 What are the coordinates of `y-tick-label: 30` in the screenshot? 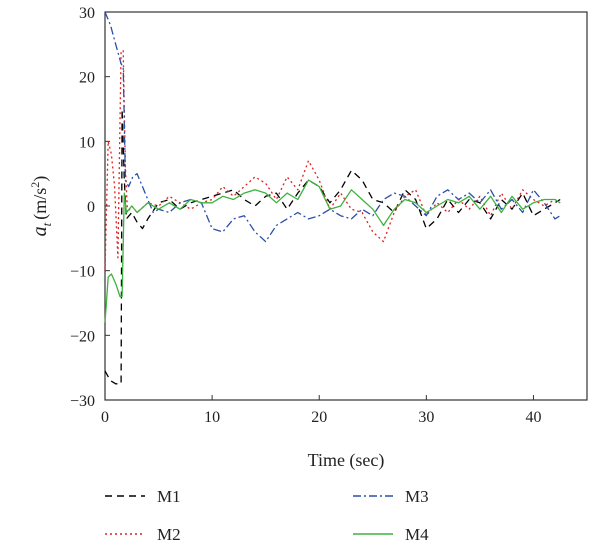 It's located at (87, 13).